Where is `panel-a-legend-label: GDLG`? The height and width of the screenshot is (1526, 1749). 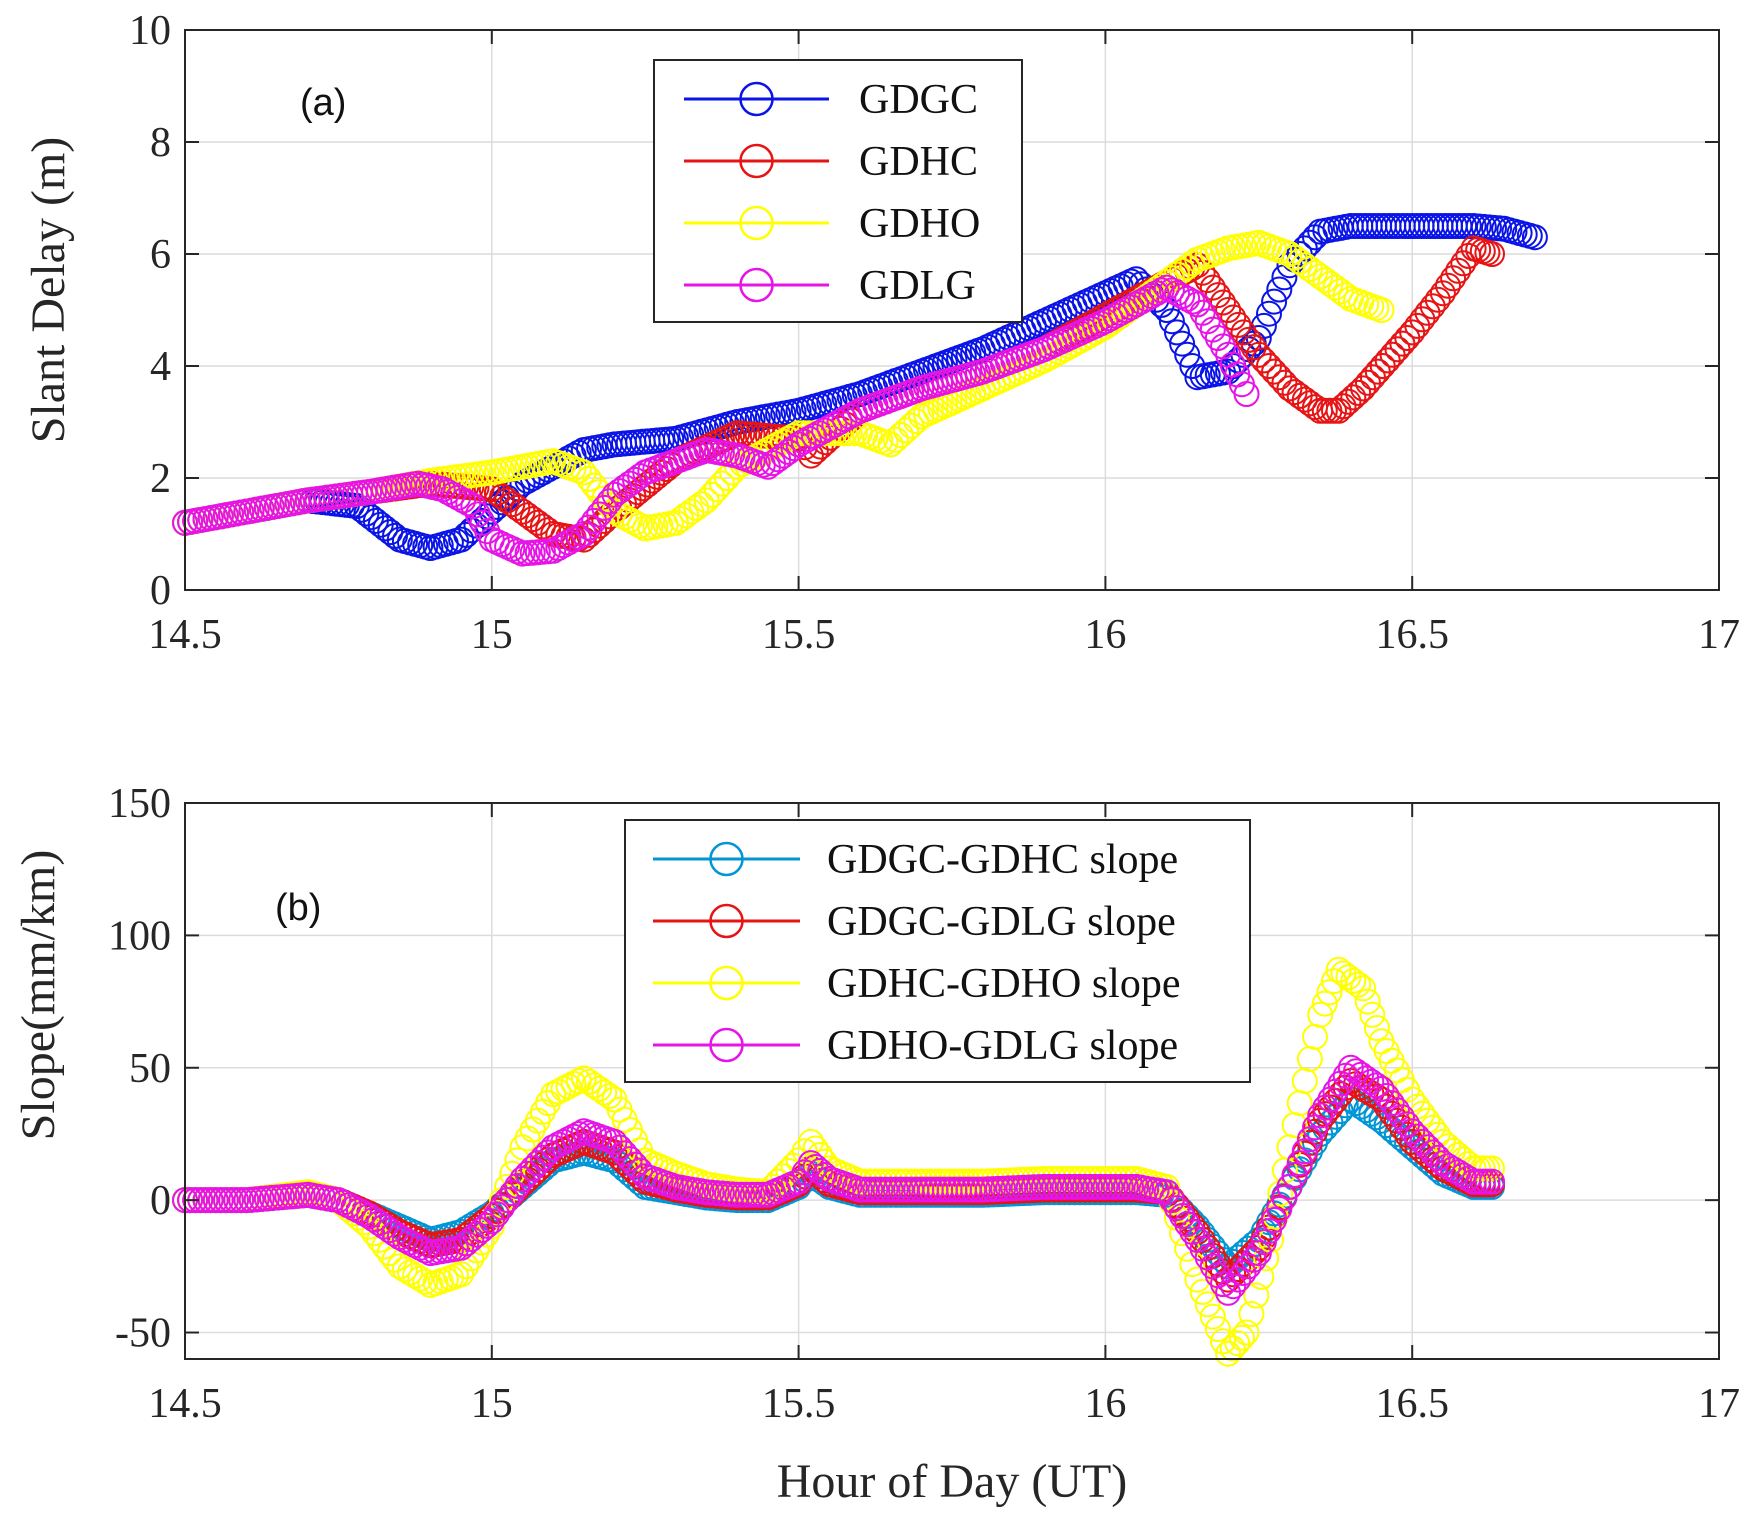 panel-a-legend-label: GDLG is located at coordinates (917, 286).